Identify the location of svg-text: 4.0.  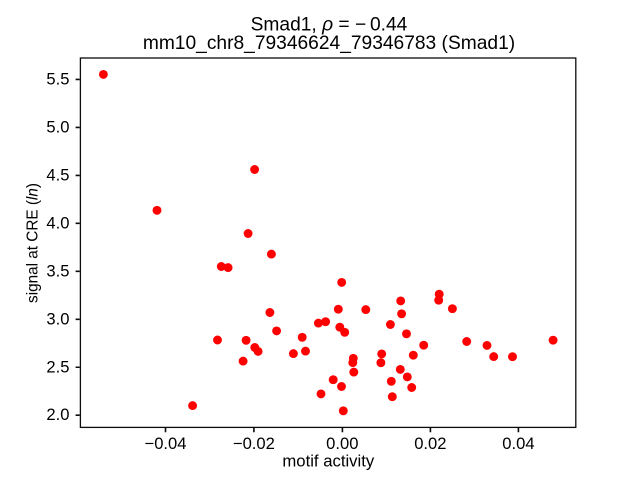
(57, 222).